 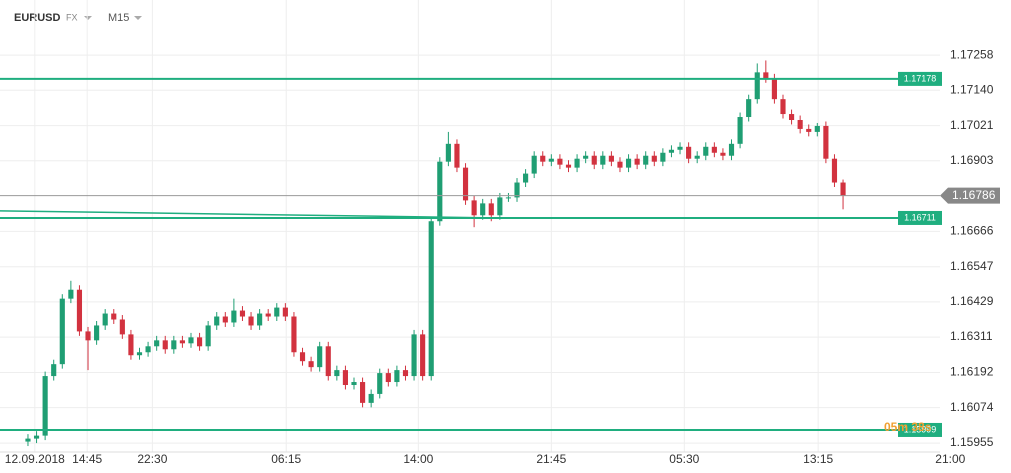 What do you see at coordinates (920, 217) in the screenshot?
I see `level-label: 1.16711` at bounding box center [920, 217].